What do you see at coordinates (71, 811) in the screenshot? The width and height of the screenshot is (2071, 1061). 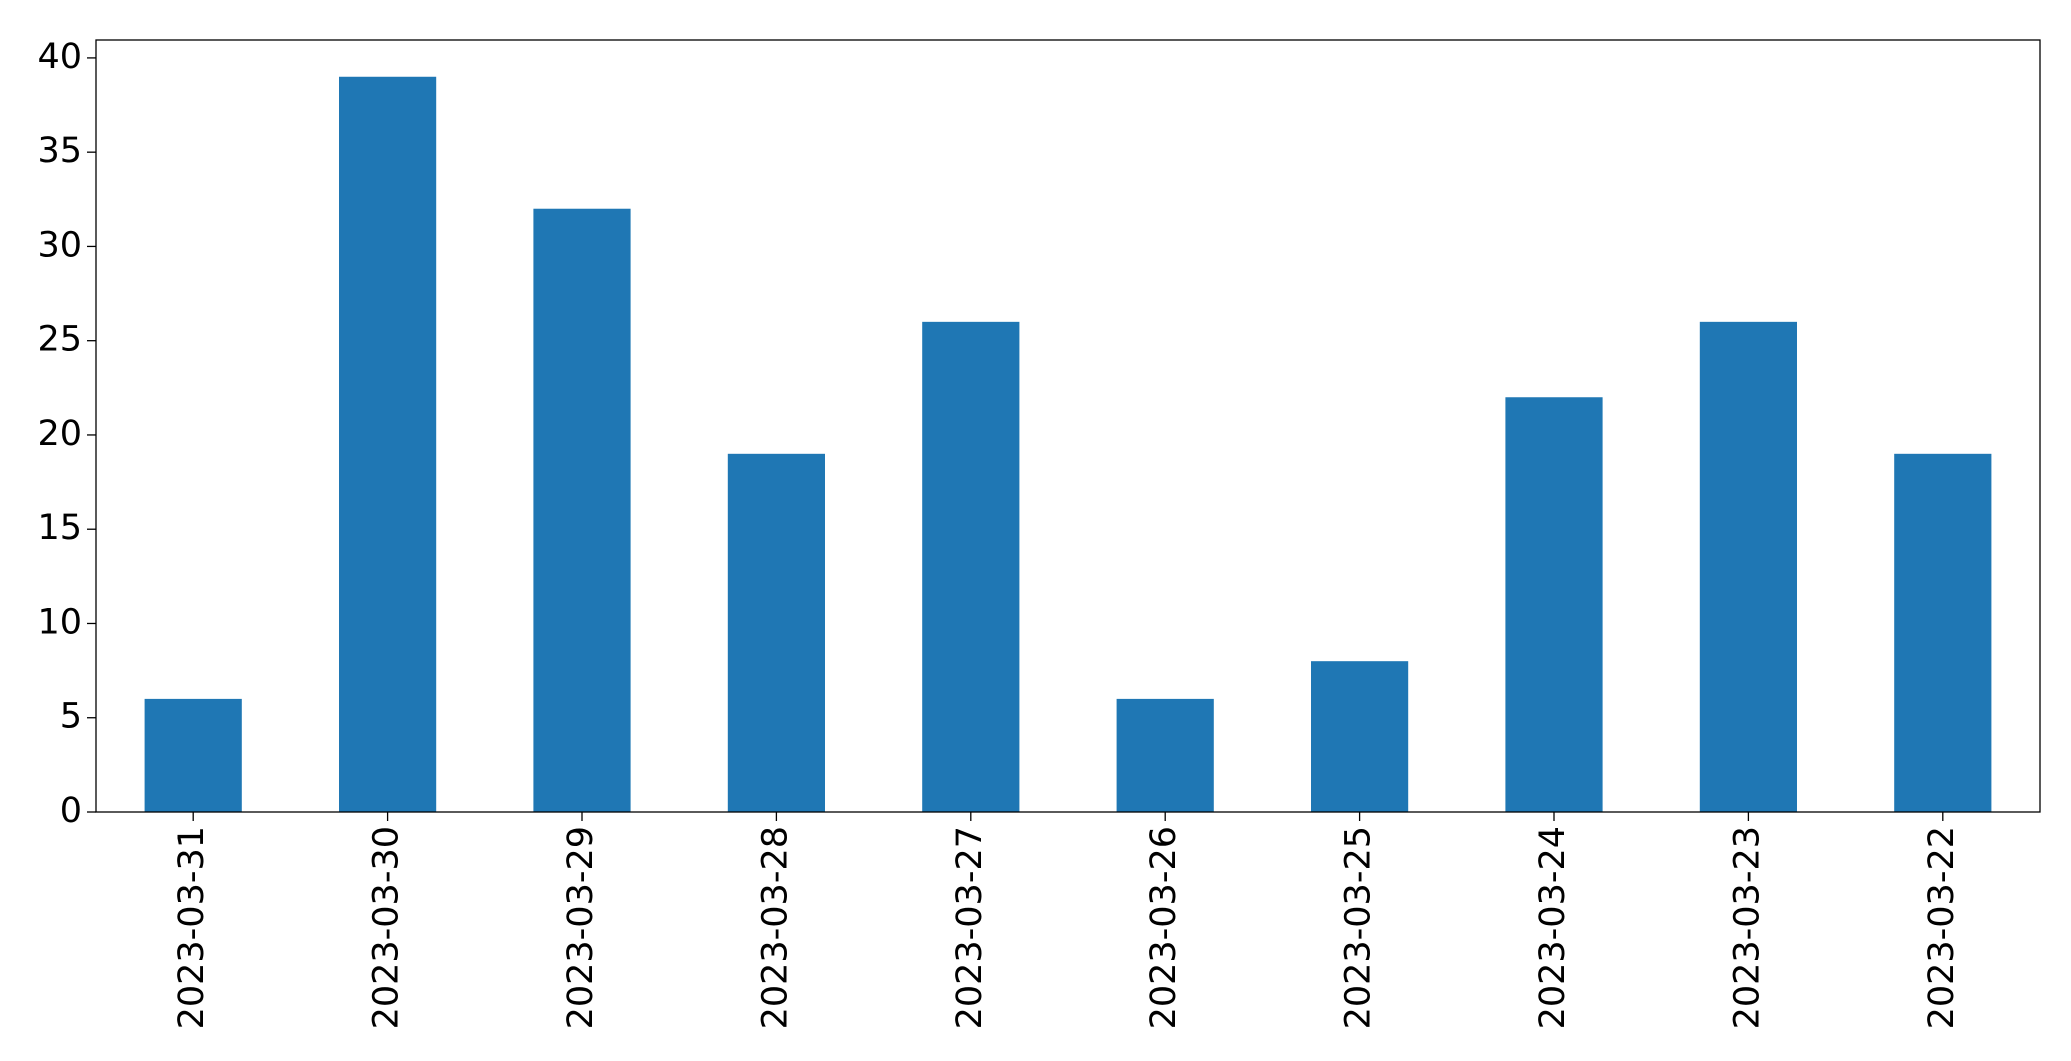 I see `y-tick-label: 0` at bounding box center [71, 811].